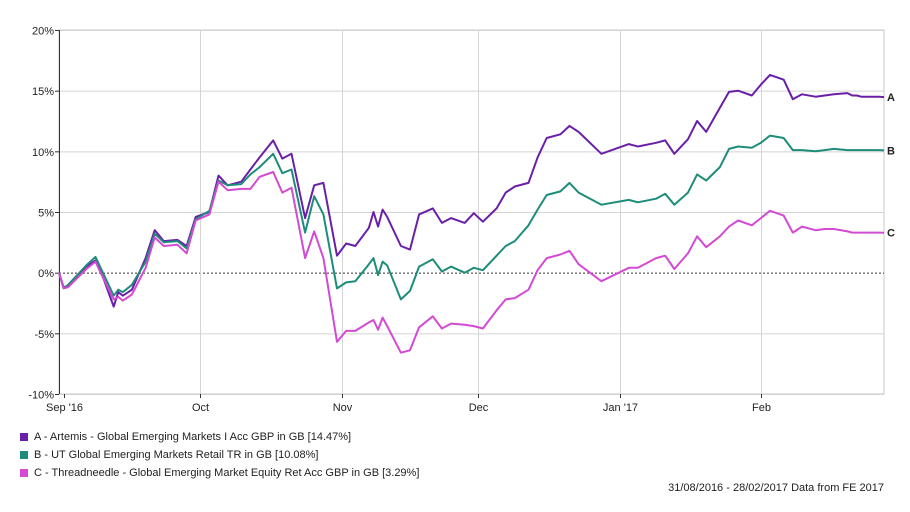 The height and width of the screenshot is (512, 910). Describe the element at coordinates (24, 437) in the screenshot. I see `legend-swatch-a` at that location.